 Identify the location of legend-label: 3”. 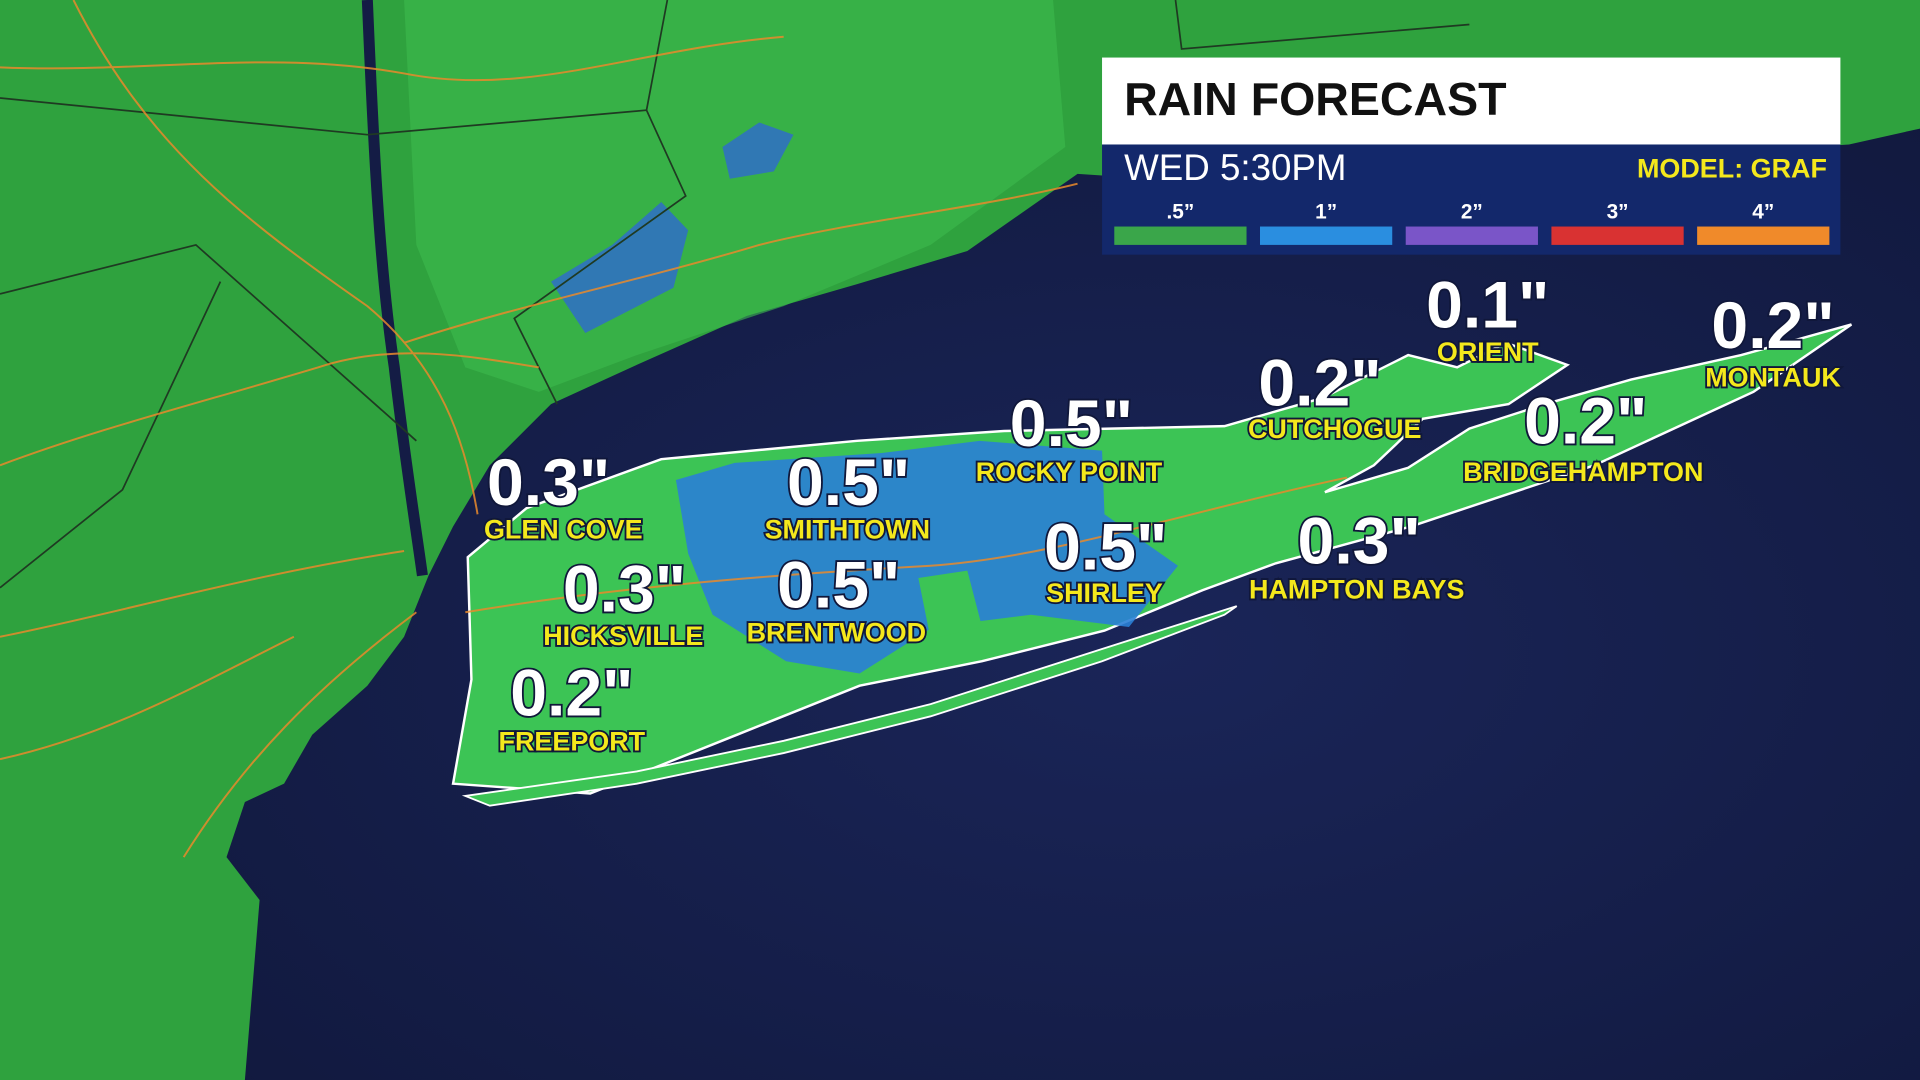
(1618, 212).